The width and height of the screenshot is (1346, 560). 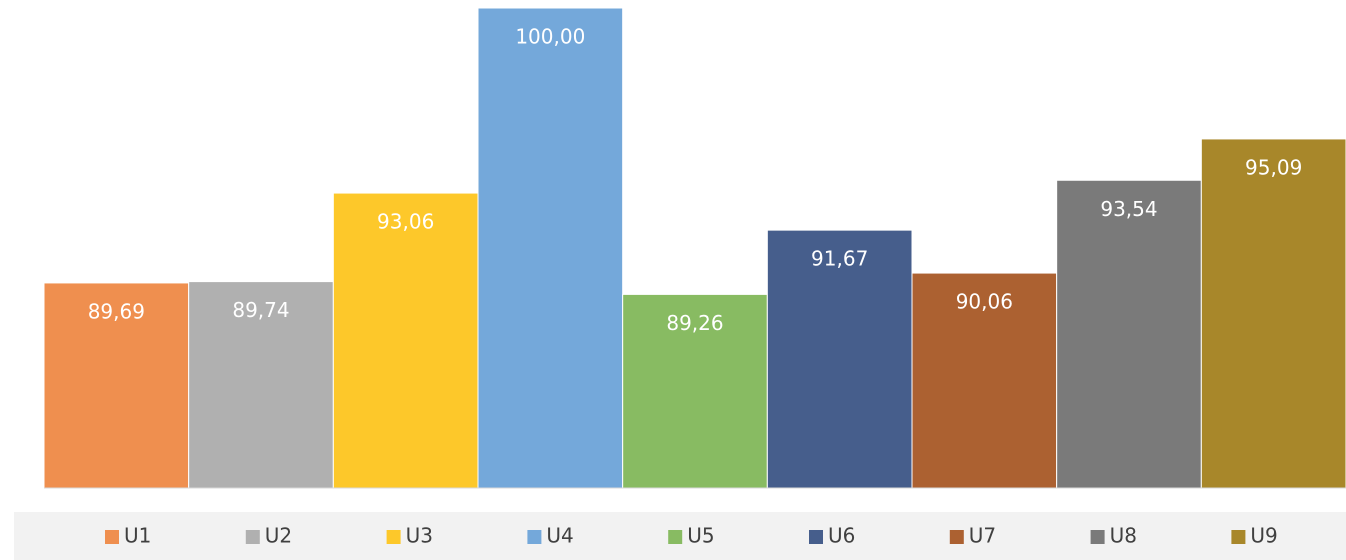 I want to click on data-label: 93,06, so click(x=405, y=222).